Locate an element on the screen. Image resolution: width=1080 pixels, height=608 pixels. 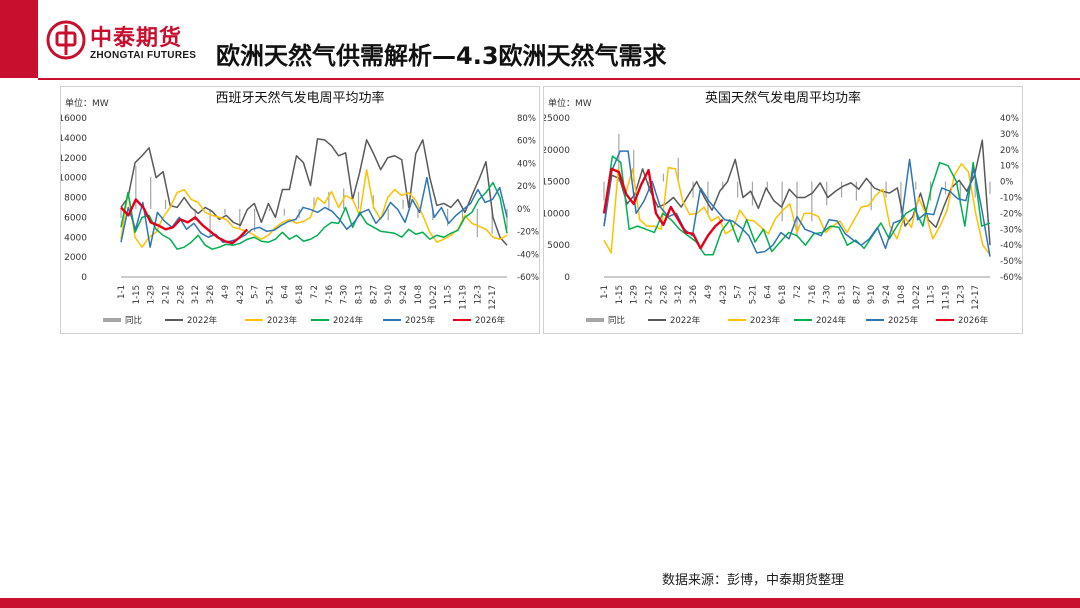
y2-tick-label: 30% is located at coordinates (1009, 135).